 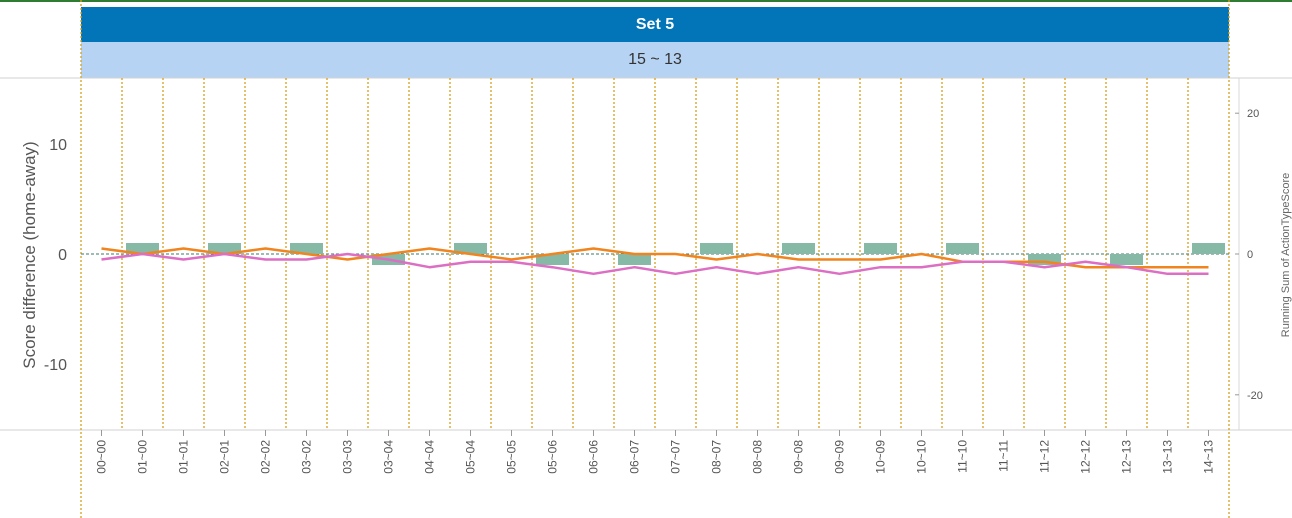 What do you see at coordinates (143, 457) in the screenshot?
I see `x-tick-label: 01~00` at bounding box center [143, 457].